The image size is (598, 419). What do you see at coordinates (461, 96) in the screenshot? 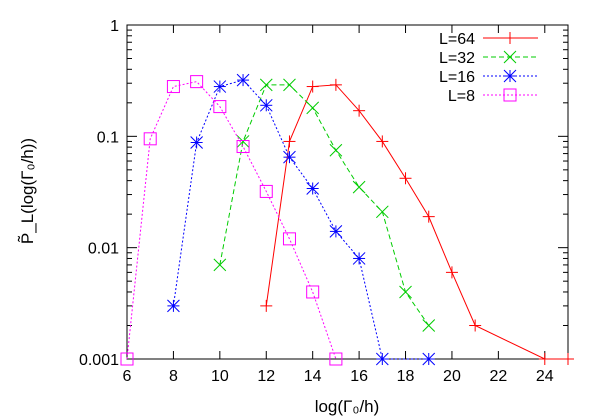
I see `legend-label: L=8` at bounding box center [461, 96].